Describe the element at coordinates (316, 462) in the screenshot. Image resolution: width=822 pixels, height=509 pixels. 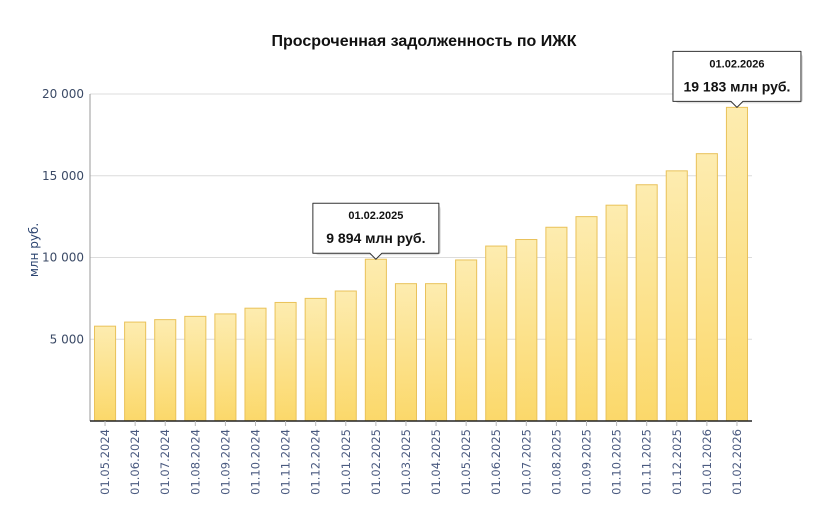
I see `x-tick-label: 01.12.2024` at that location.